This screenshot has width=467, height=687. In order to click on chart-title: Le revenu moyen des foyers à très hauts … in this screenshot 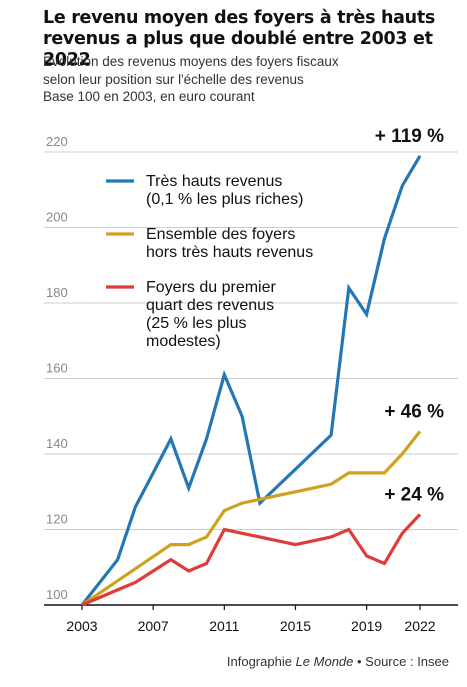, I will do `click(239, 39)`.